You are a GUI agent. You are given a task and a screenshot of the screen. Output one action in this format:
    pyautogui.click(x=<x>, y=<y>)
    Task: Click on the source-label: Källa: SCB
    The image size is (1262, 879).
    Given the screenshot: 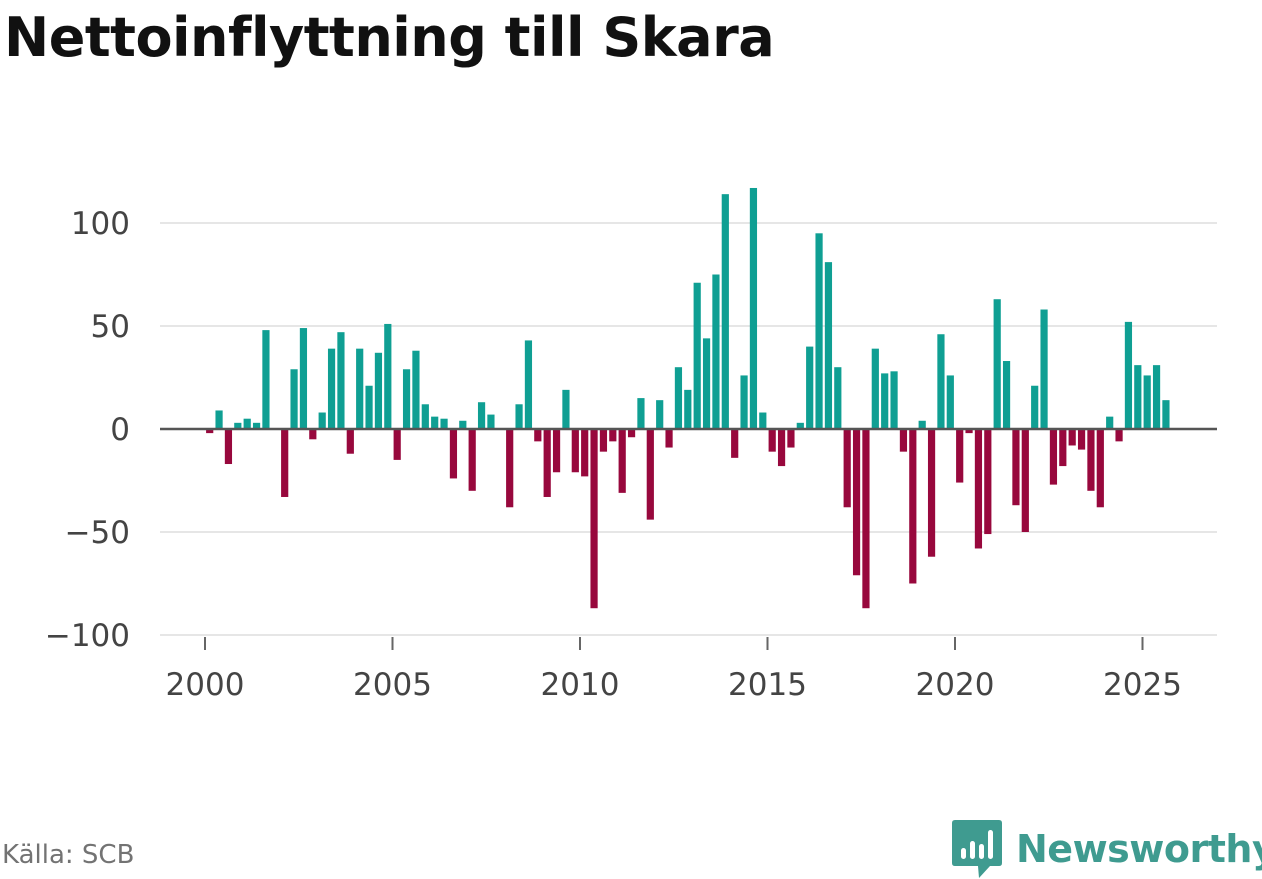 What is the action you would take?
    pyautogui.click(x=68, y=855)
    